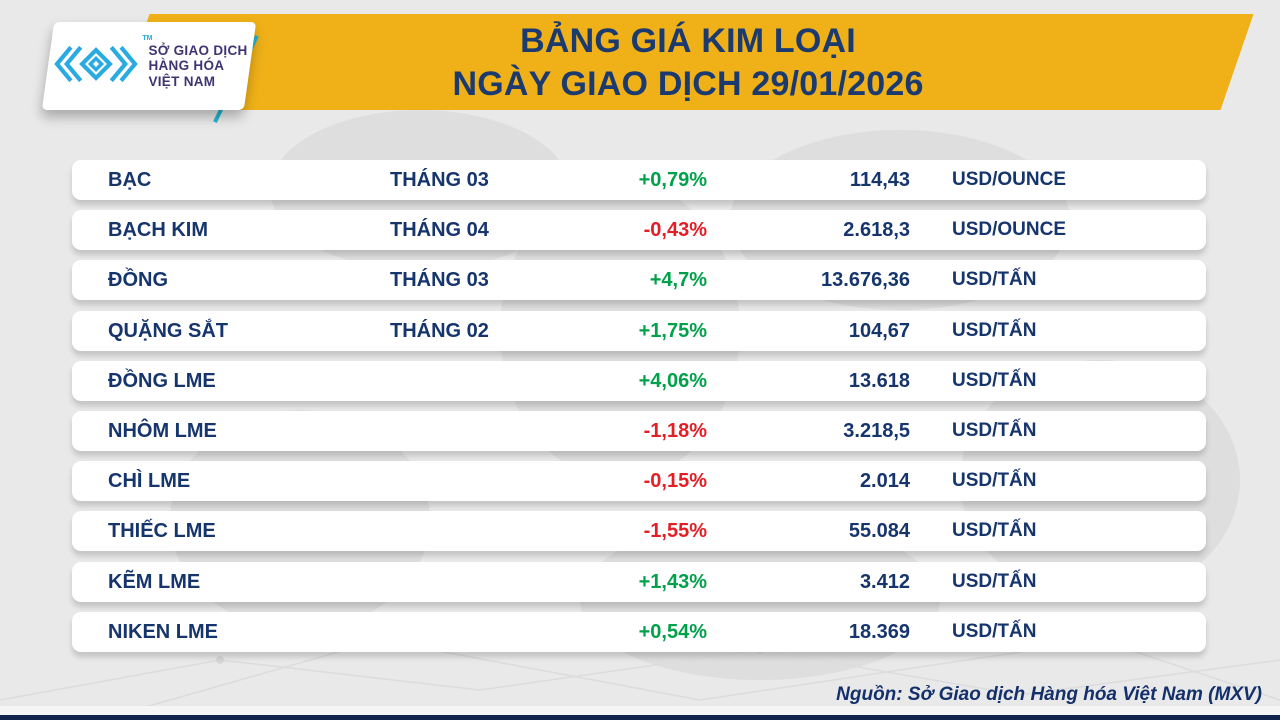  What do you see at coordinates (675, 481) in the screenshot?
I see `change-percent: -0,15%` at bounding box center [675, 481].